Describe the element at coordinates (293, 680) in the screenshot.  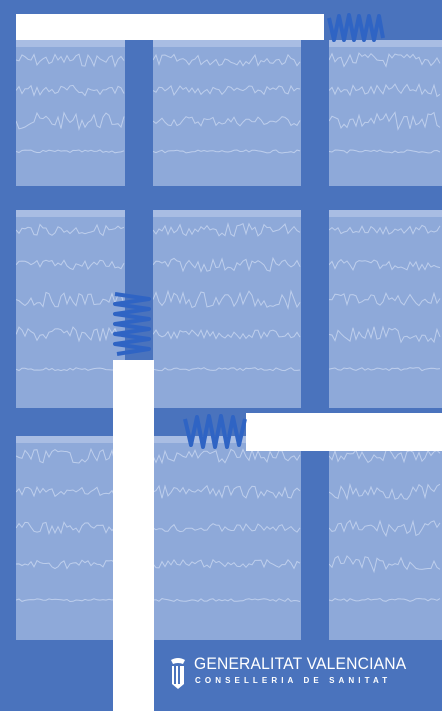
I see `logo-department: CONSELLERIA DE SANITAT` at that location.